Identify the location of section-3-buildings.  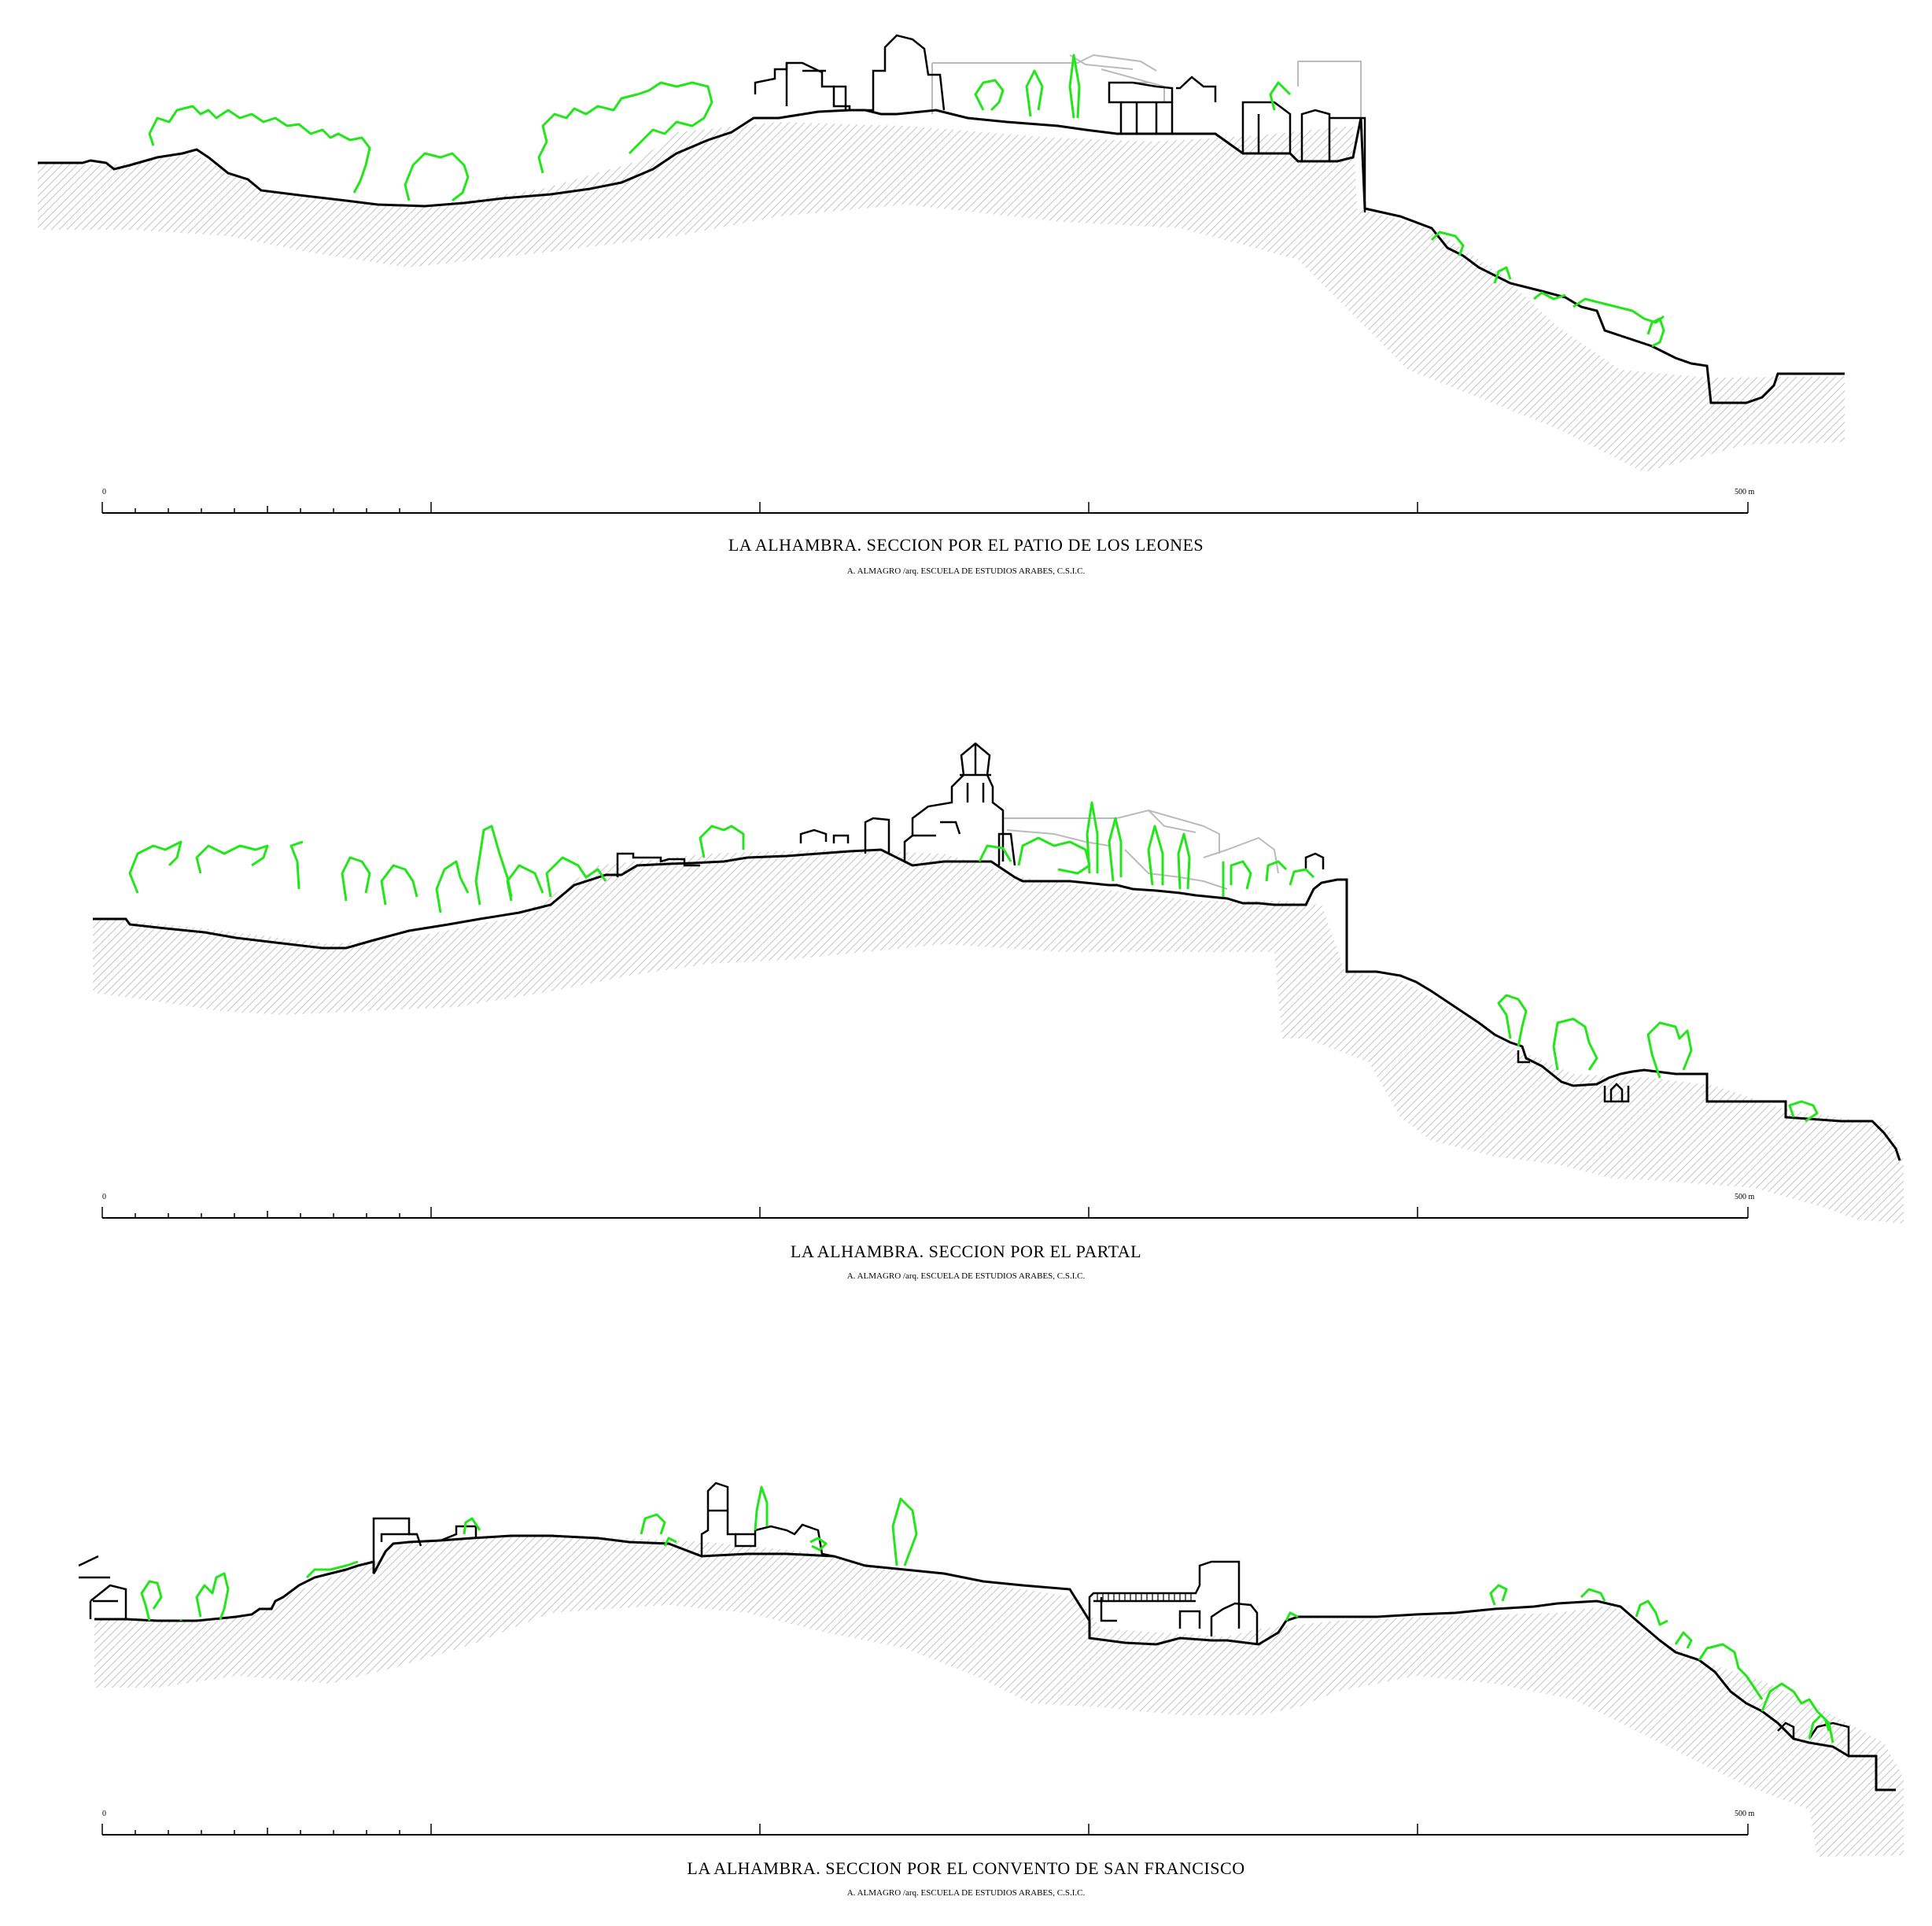
(964, 1618).